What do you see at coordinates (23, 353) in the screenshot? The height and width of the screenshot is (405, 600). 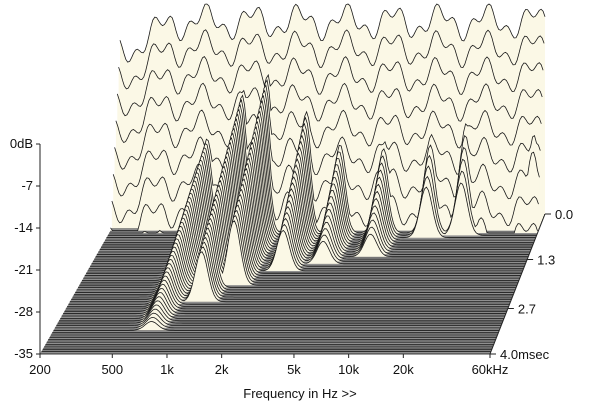 I see `y-tick-label: -35` at bounding box center [23, 353].